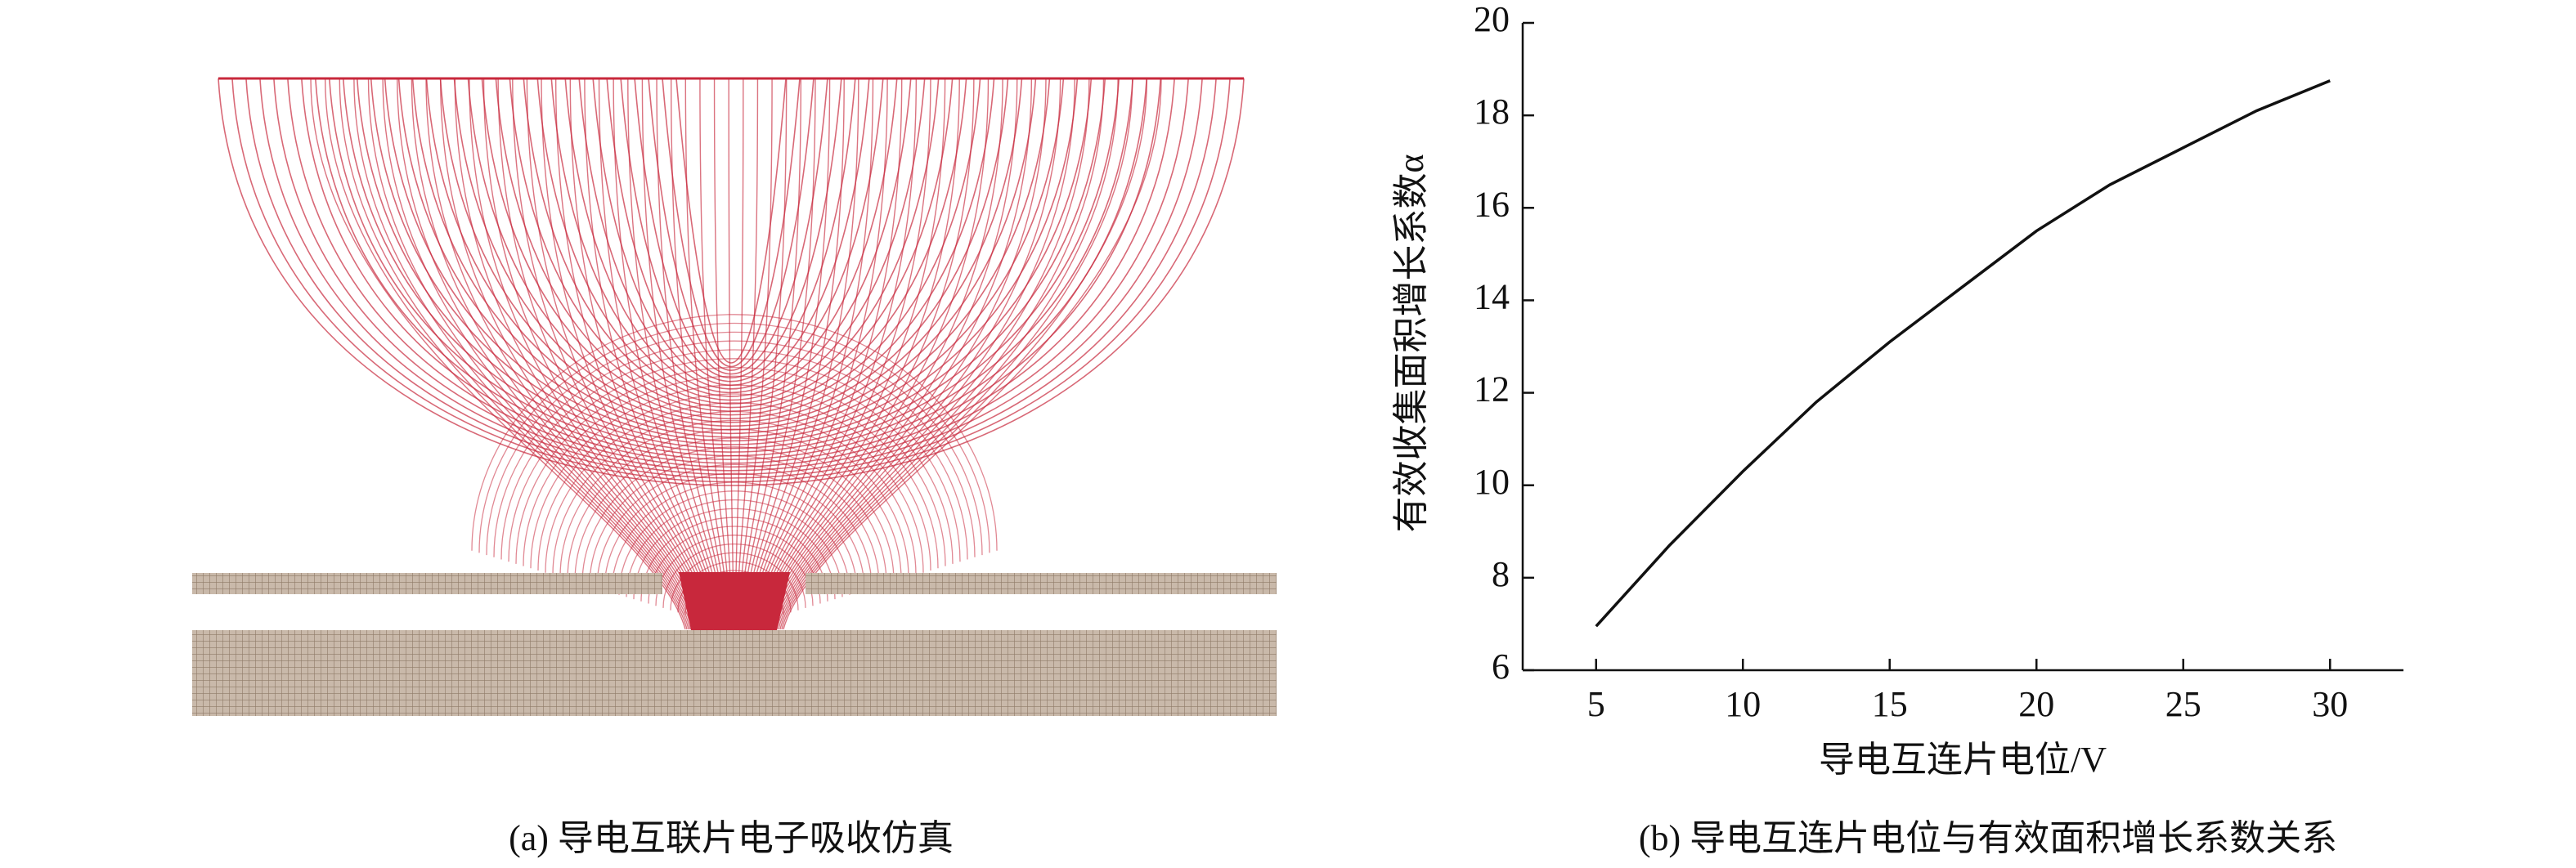  I want to click on substrate, so click(735, 673).